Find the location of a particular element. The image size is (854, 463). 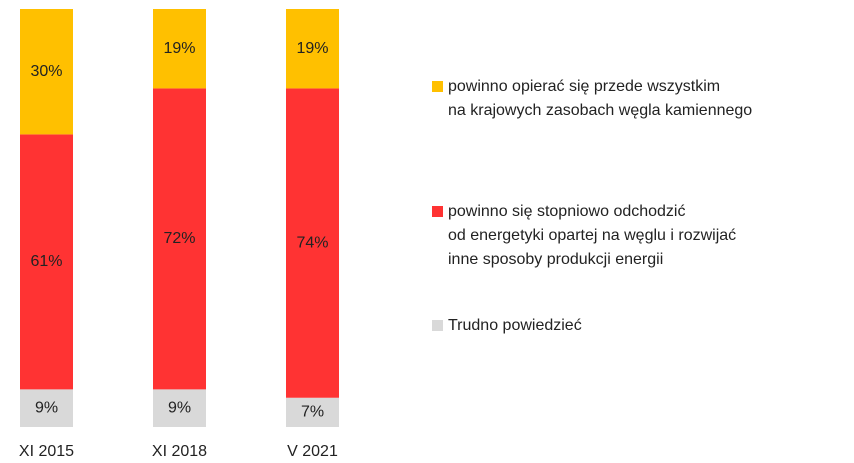

data-label: 74% is located at coordinates (312, 242).